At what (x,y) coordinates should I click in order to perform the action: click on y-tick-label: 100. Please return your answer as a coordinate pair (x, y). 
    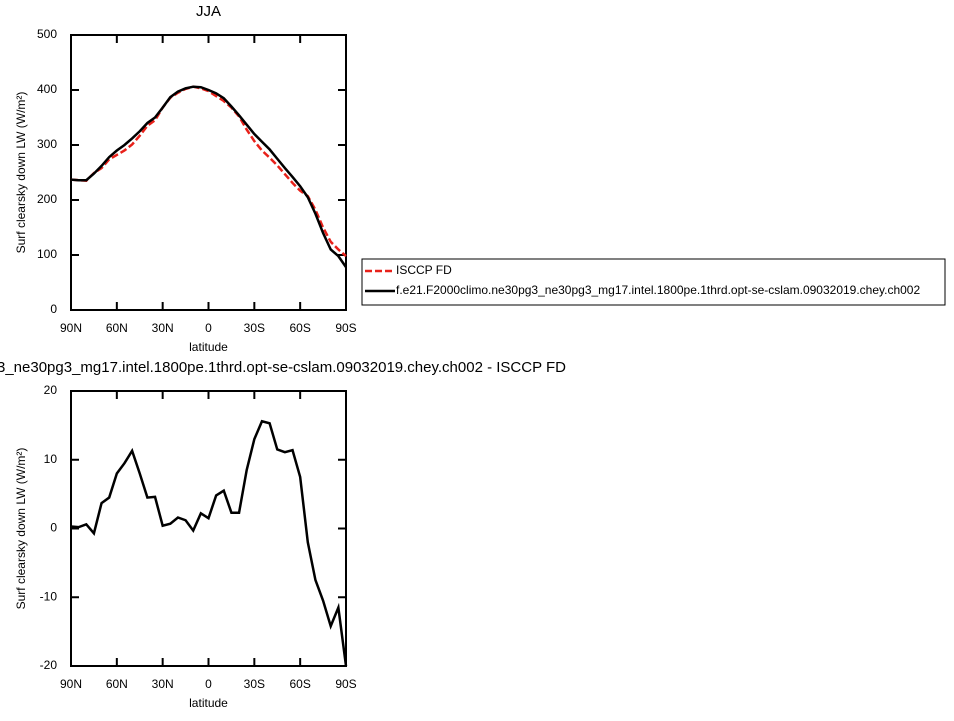
    Looking at the image, I should click on (47, 254).